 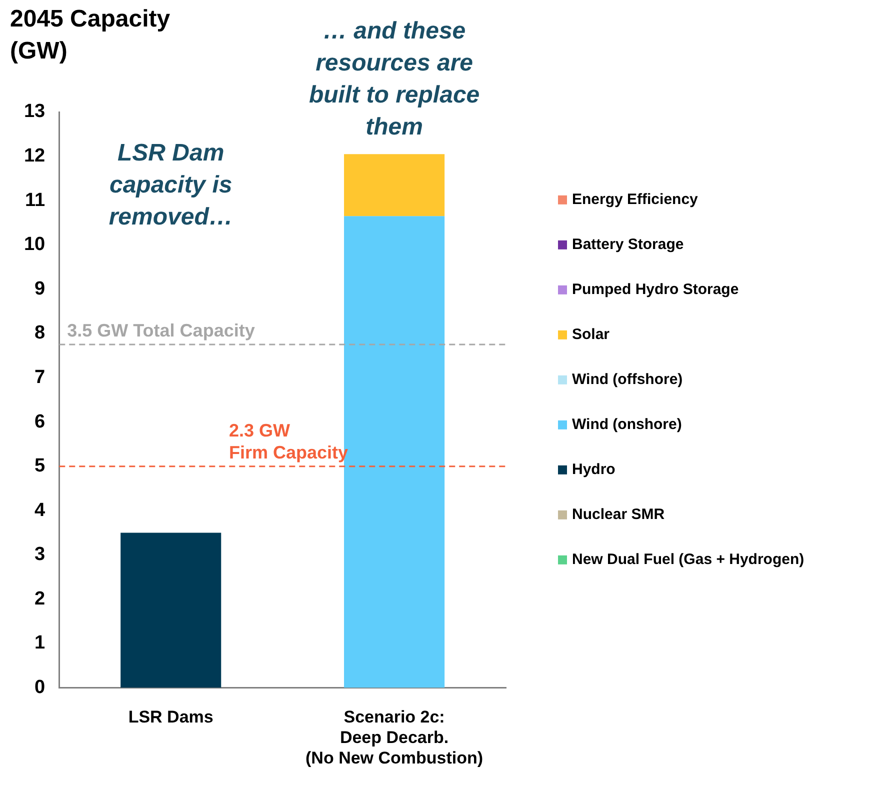 I want to click on y-tick-label: 8, so click(x=40, y=333).